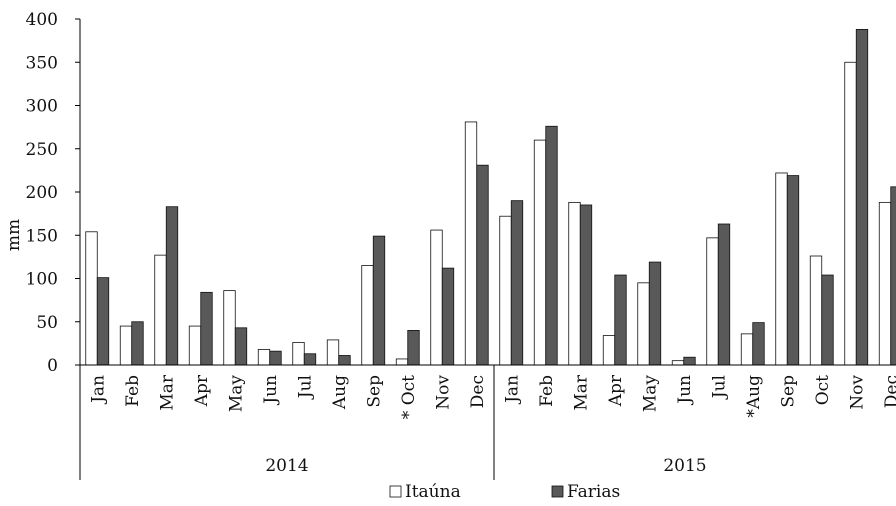 This screenshot has height=506, width=896. What do you see at coordinates (52, 366) in the screenshot?
I see `y-tick-label: 0` at bounding box center [52, 366].